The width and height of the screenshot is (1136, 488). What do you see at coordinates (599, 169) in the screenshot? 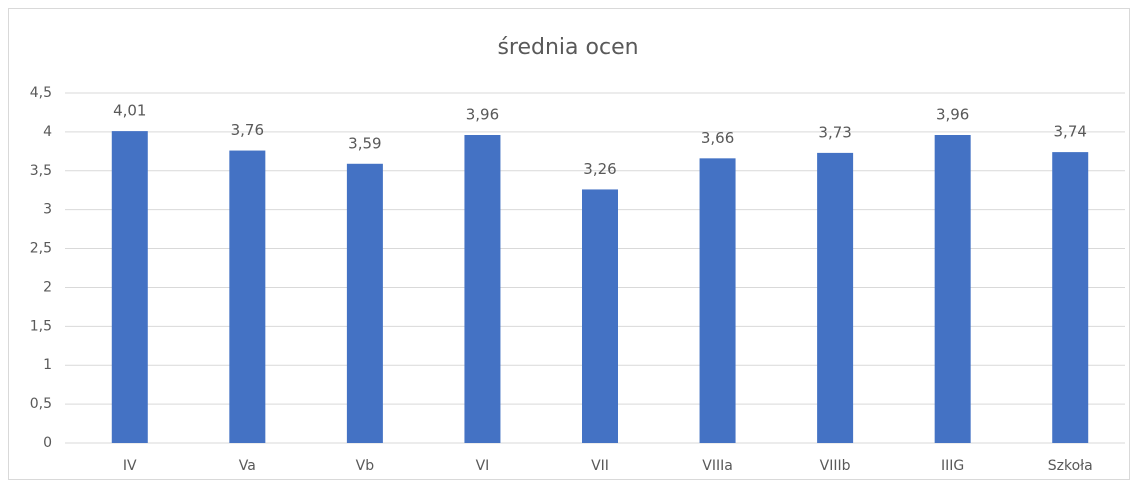
I see `data-label: 3,26` at bounding box center [599, 169].